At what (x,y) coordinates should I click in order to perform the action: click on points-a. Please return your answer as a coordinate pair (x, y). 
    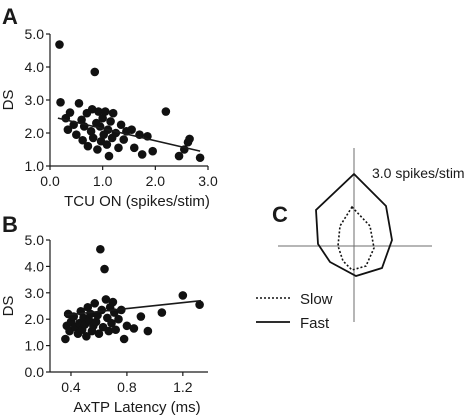
    Looking at the image, I should click on (130, 101).